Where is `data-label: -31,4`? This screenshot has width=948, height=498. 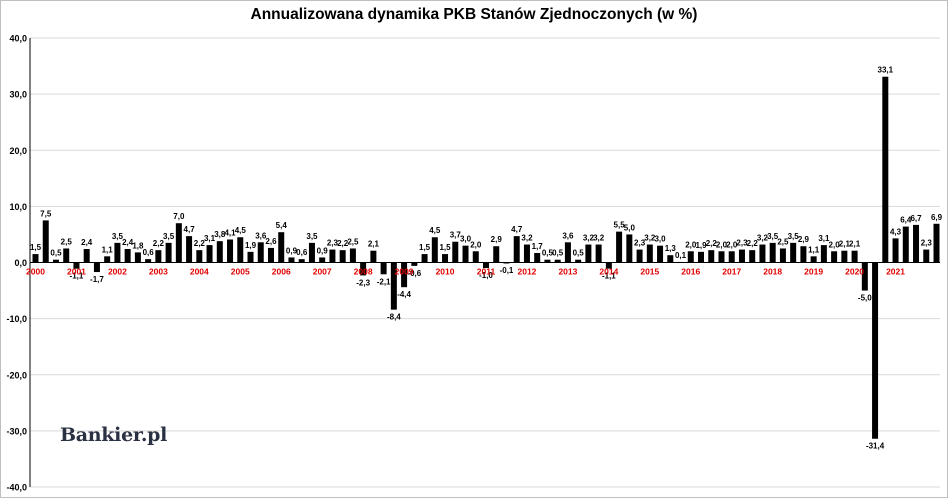 data-label: -31,4 is located at coordinates (875, 446).